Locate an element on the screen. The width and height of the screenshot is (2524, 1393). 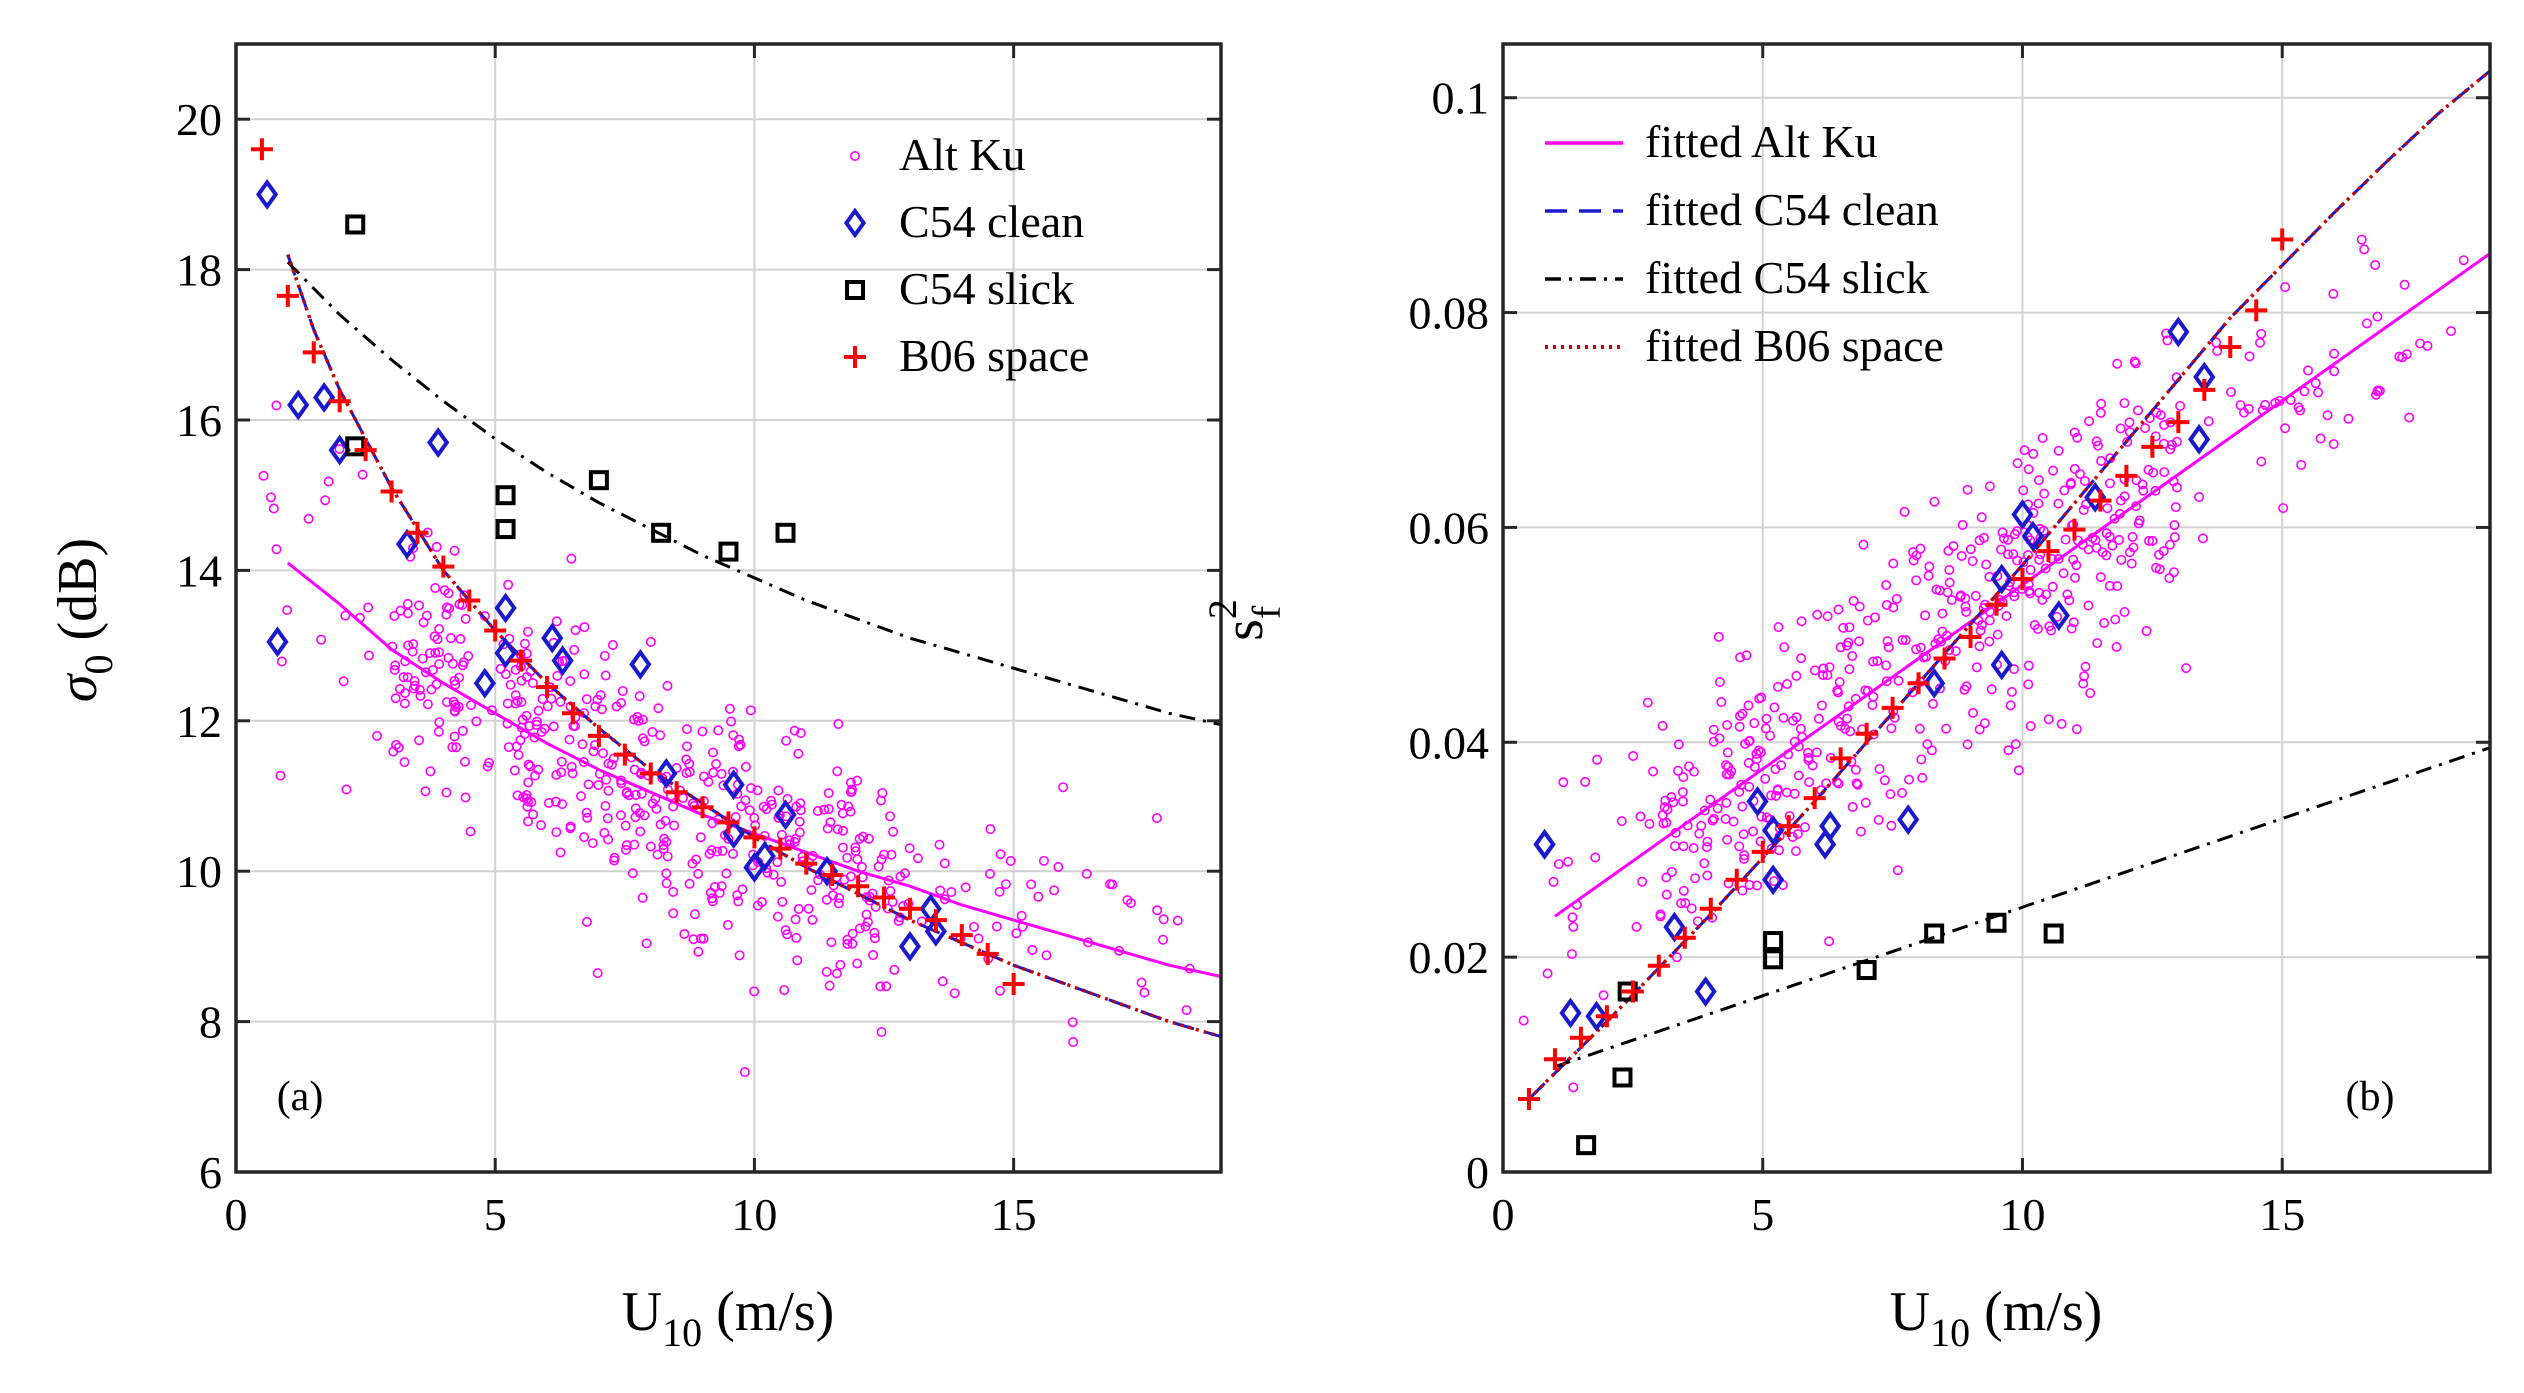
panel-a-c54-slick-point is located at coordinates (728, 551).